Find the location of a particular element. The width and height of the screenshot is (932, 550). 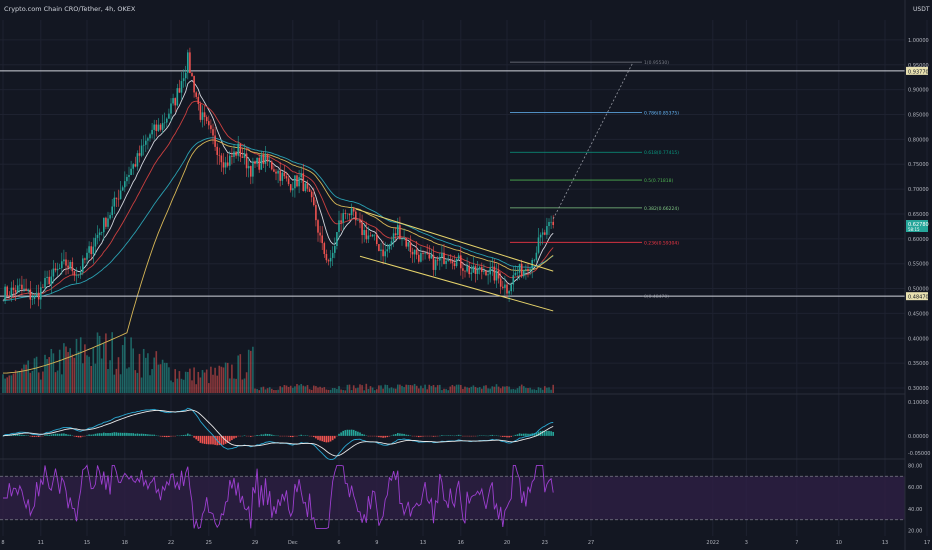

fib-level-label: 0.5(0.71818) is located at coordinates (659, 181).